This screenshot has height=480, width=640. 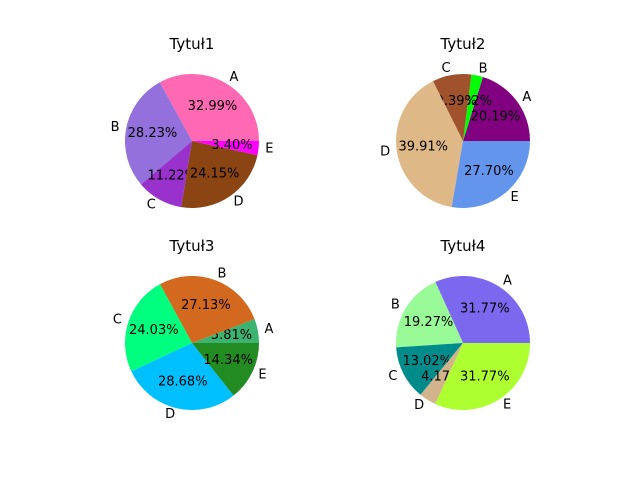 What do you see at coordinates (192, 246) in the screenshot?
I see `chart-title-3: Tytuł3` at bounding box center [192, 246].